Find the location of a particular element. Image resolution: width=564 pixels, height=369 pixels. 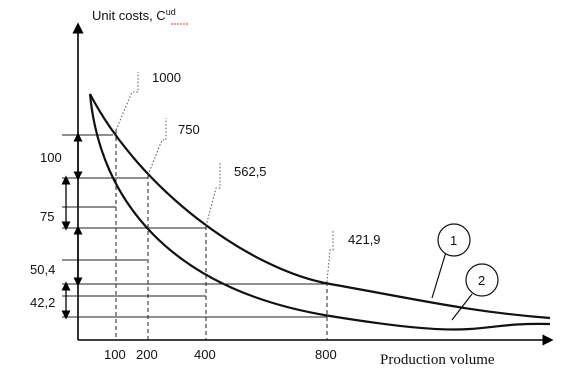

diff-label-50: 50,4 is located at coordinates (42, 269).